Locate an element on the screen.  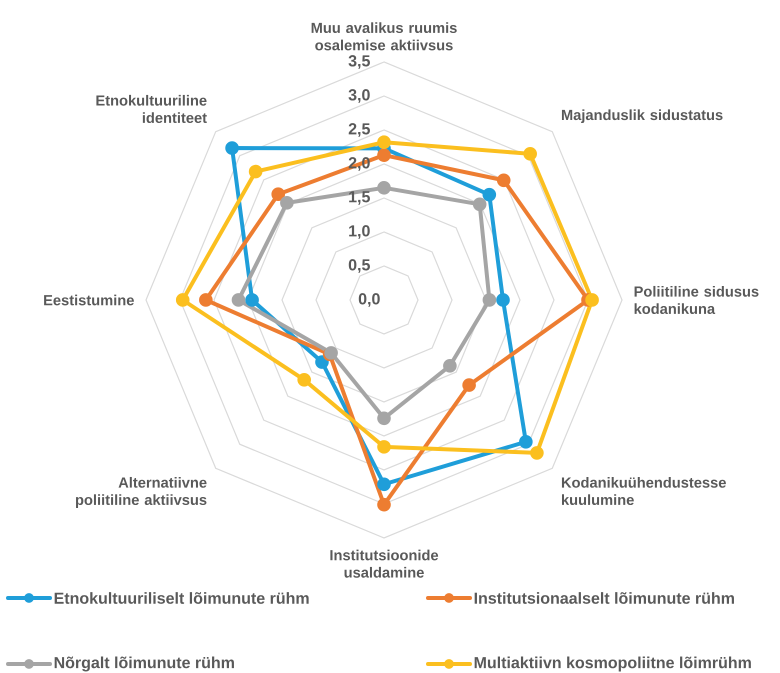
spoke-label: Institutsioonide usaldamine is located at coordinates (384, 564).